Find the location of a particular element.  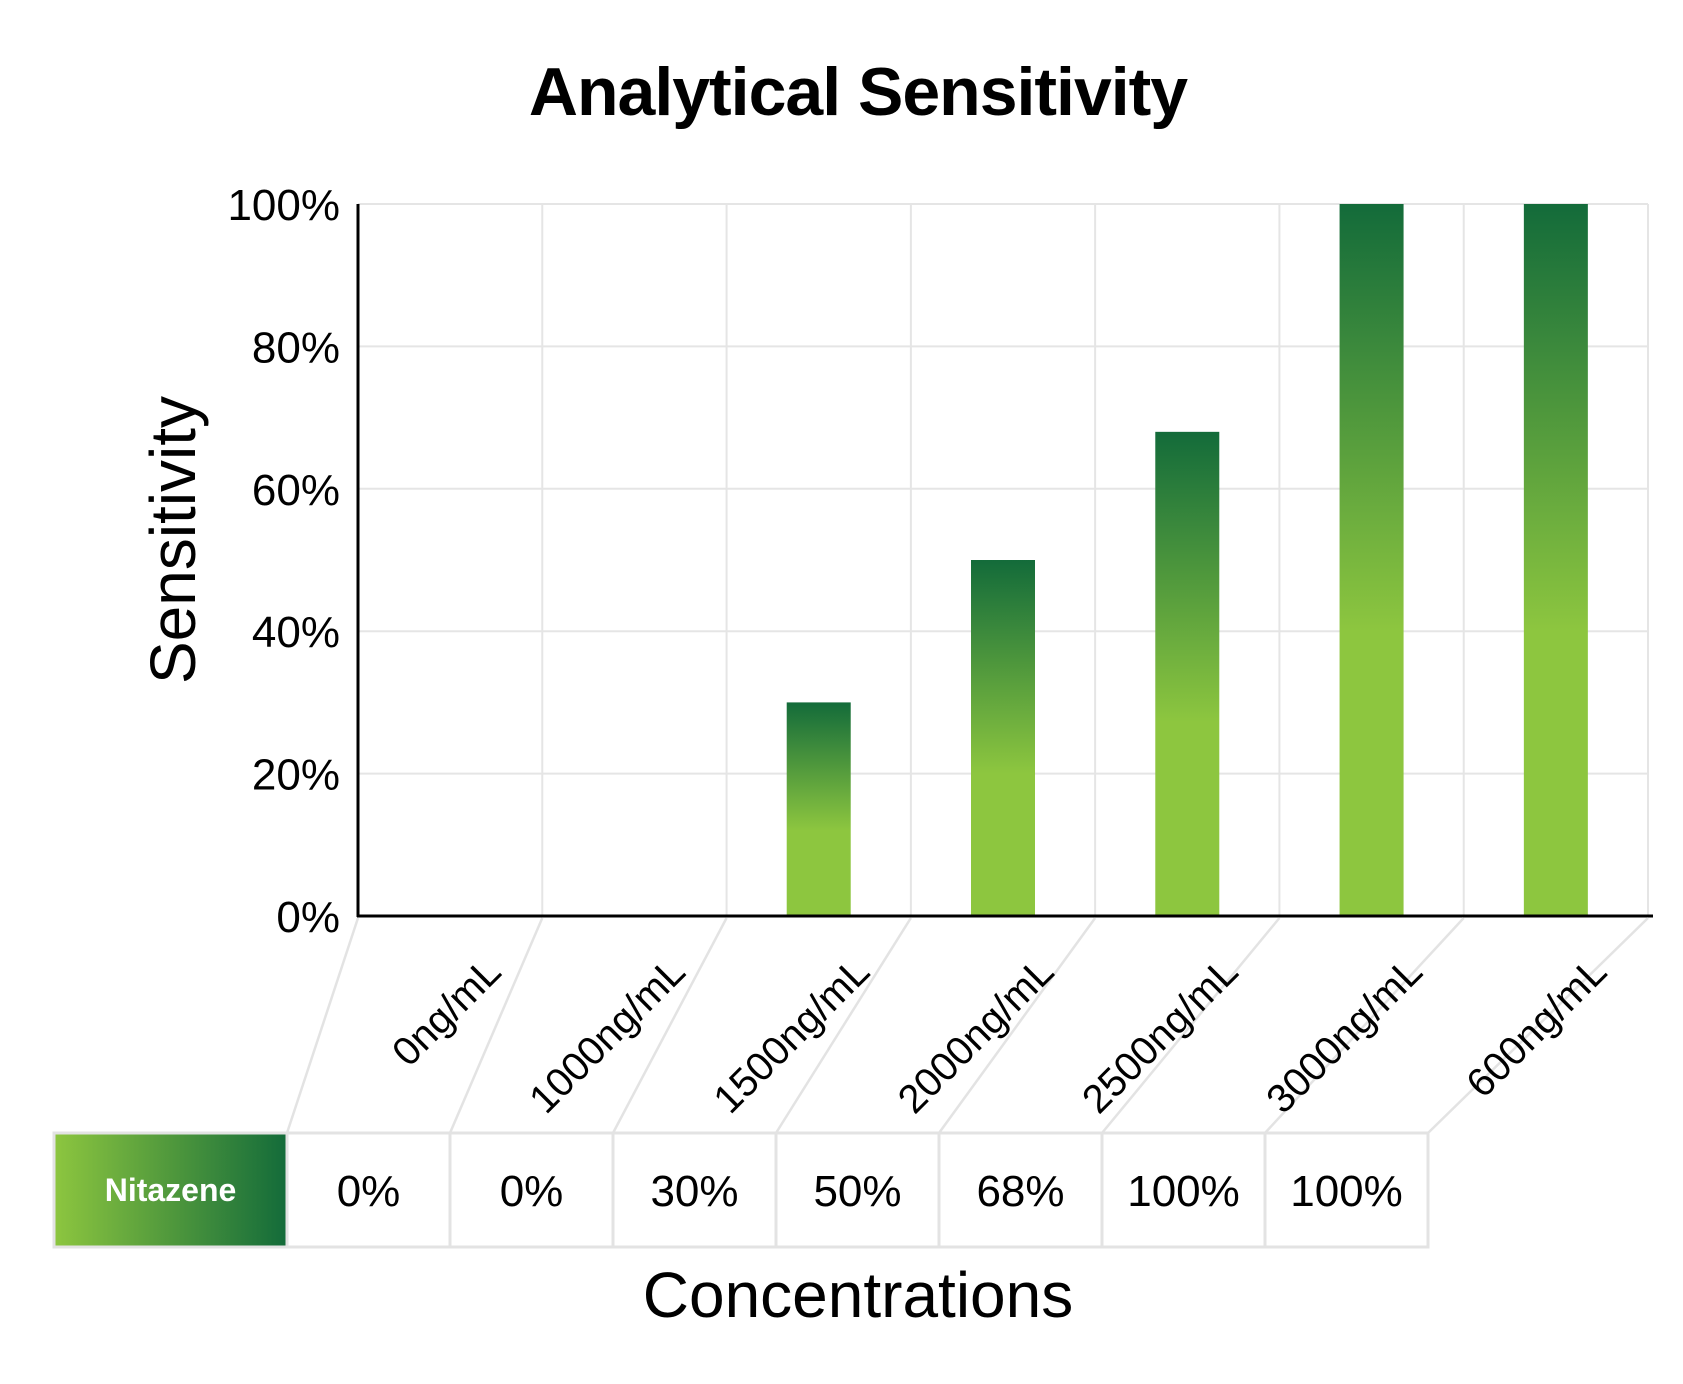

y-tick-label: 40% is located at coordinates (296, 632).